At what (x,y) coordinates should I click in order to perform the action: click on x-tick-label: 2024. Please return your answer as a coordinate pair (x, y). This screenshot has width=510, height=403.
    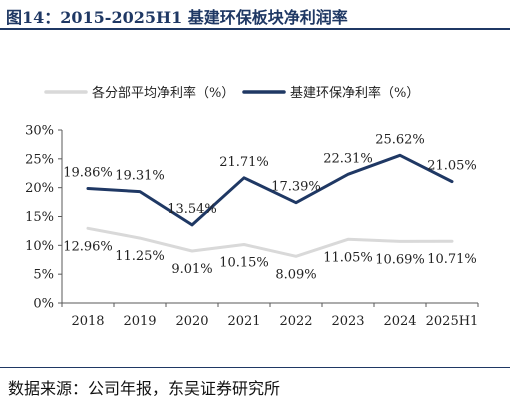
    Looking at the image, I should click on (399, 321).